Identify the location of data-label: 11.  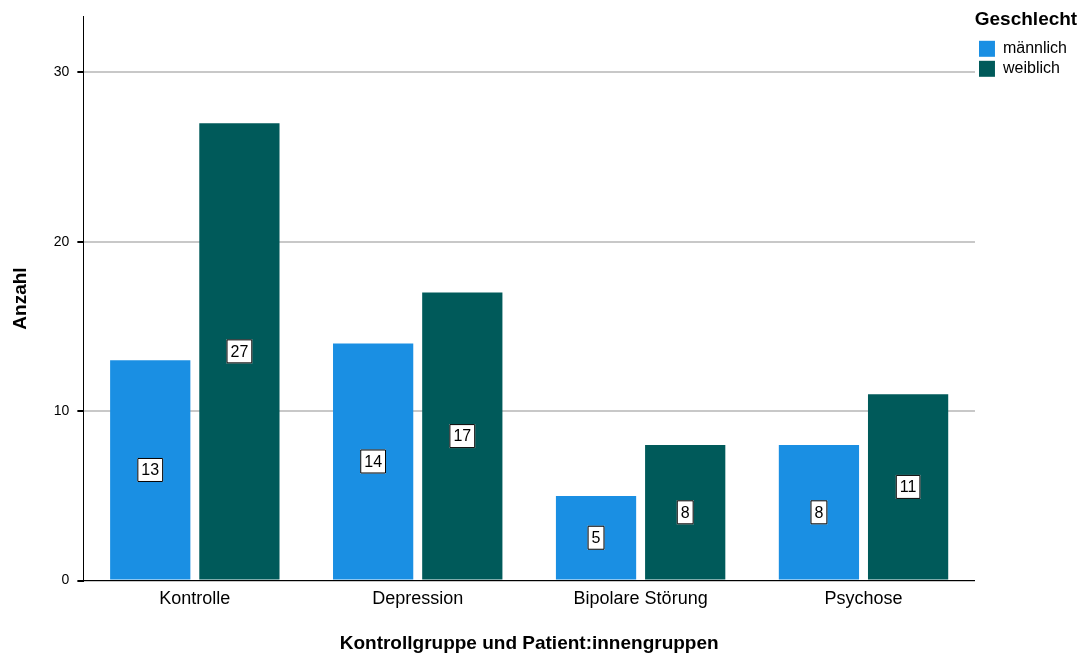
(908, 487).